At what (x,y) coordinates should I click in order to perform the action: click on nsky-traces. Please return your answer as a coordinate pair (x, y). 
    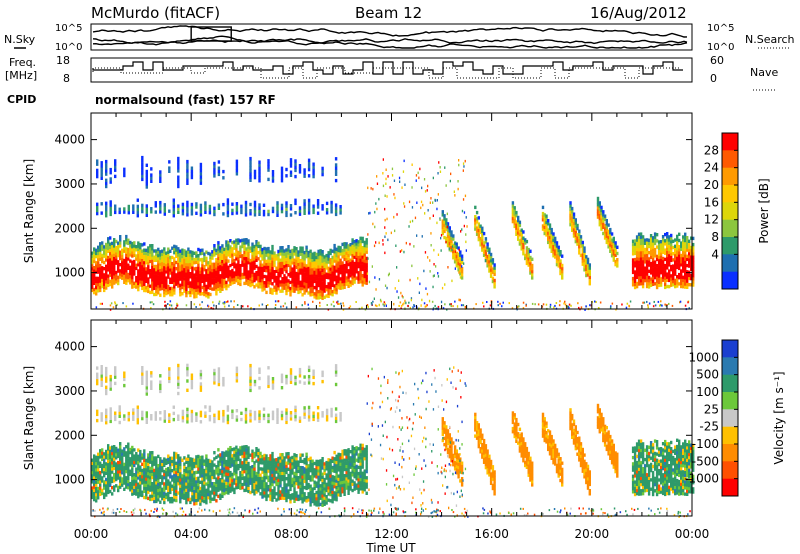
    Looking at the image, I should click on (390, 37).